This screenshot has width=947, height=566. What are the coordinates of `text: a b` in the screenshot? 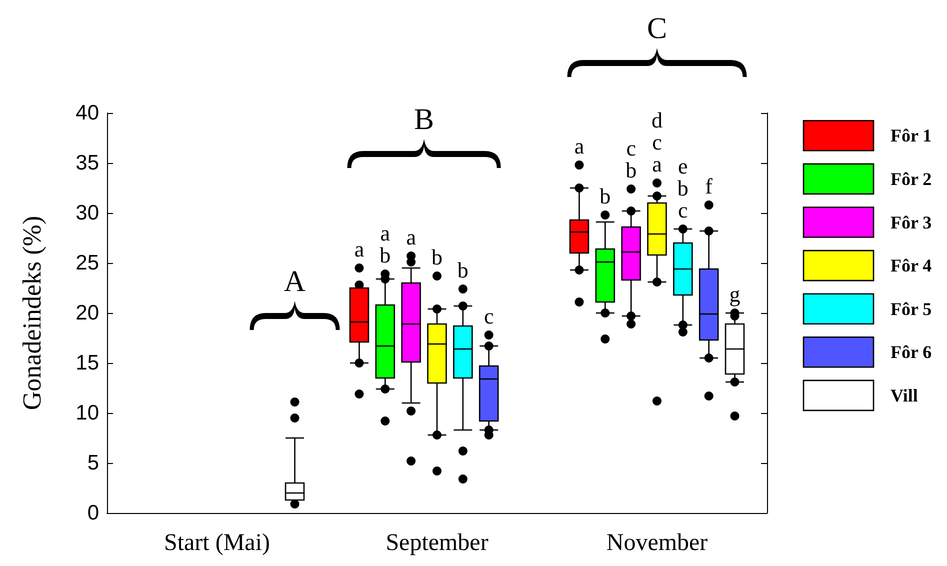 It's located at (385, 244).